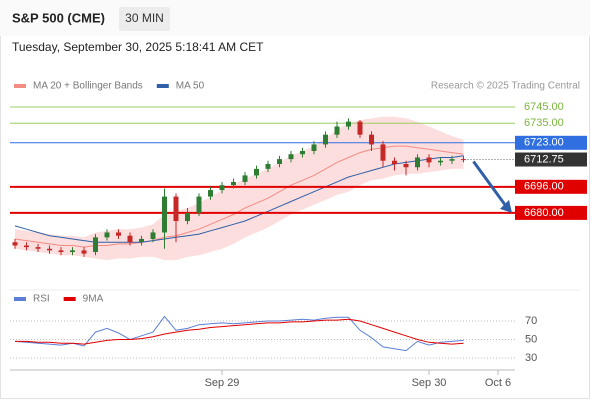 Image resolution: width=590 pixels, height=400 pixels. What do you see at coordinates (544, 159) in the screenshot?
I see `last-price-label: 6712.75` at bounding box center [544, 159].